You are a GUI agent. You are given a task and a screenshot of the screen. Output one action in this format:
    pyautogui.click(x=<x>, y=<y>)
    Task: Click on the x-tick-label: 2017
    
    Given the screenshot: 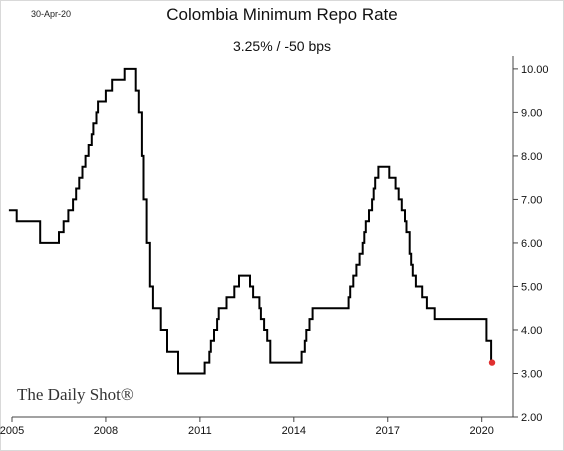 What is the action you would take?
    pyautogui.click(x=388, y=431)
    